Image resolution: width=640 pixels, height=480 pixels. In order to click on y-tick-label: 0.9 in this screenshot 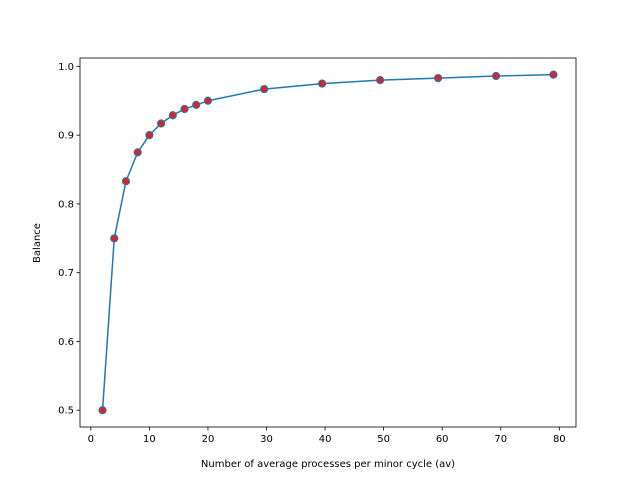, I will do `click(66, 136)`.